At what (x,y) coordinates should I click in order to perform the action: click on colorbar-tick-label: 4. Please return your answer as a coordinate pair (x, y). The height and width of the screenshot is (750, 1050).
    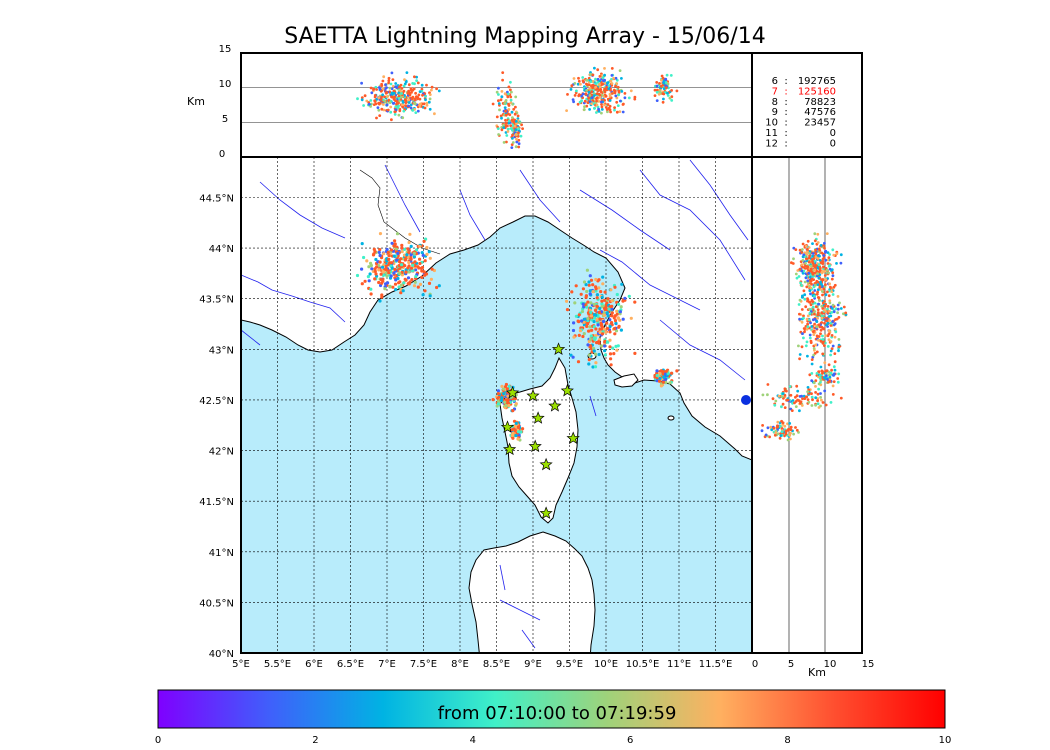
    Looking at the image, I should click on (473, 740).